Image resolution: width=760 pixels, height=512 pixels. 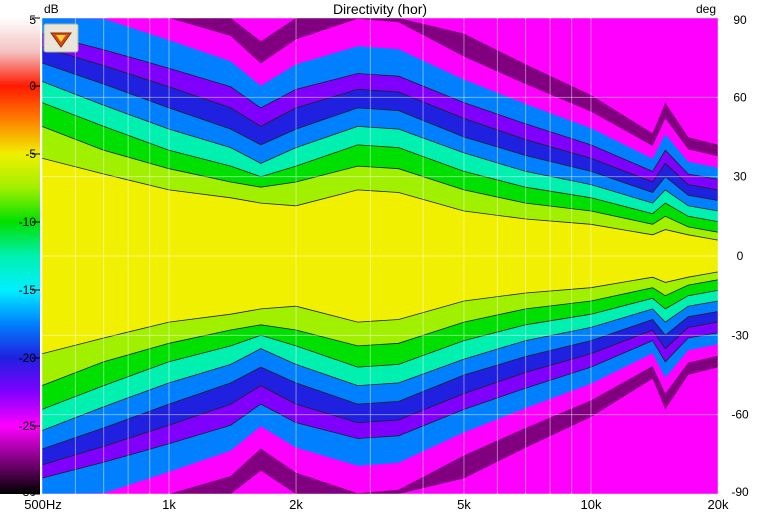 What do you see at coordinates (43, 504) in the screenshot?
I see `x-tick-label: 500Hz` at bounding box center [43, 504].